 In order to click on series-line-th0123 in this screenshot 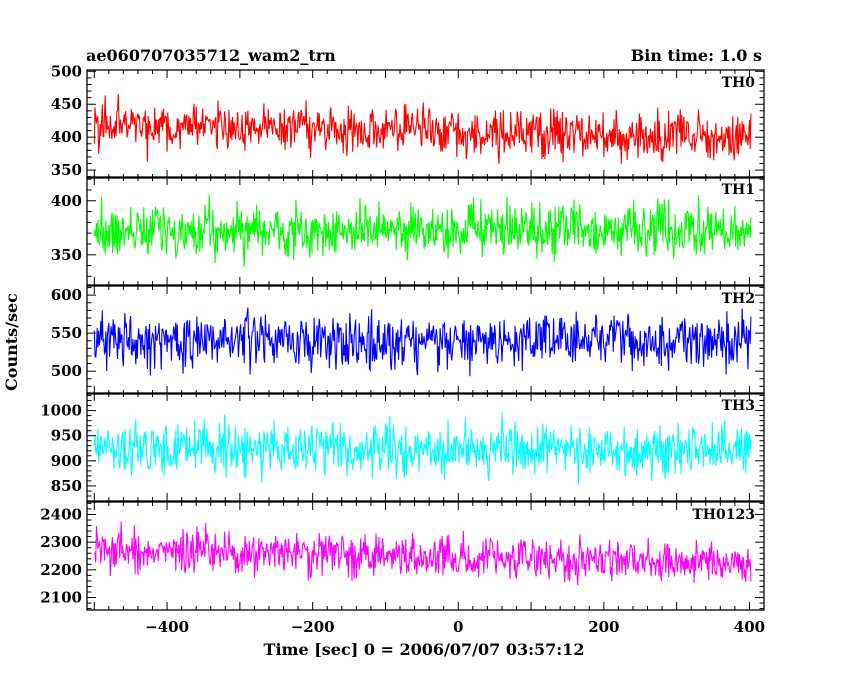, I will do `click(423, 553)`.